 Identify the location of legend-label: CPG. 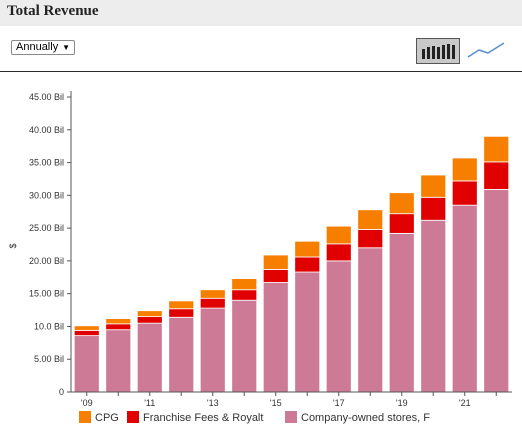
(107, 418).